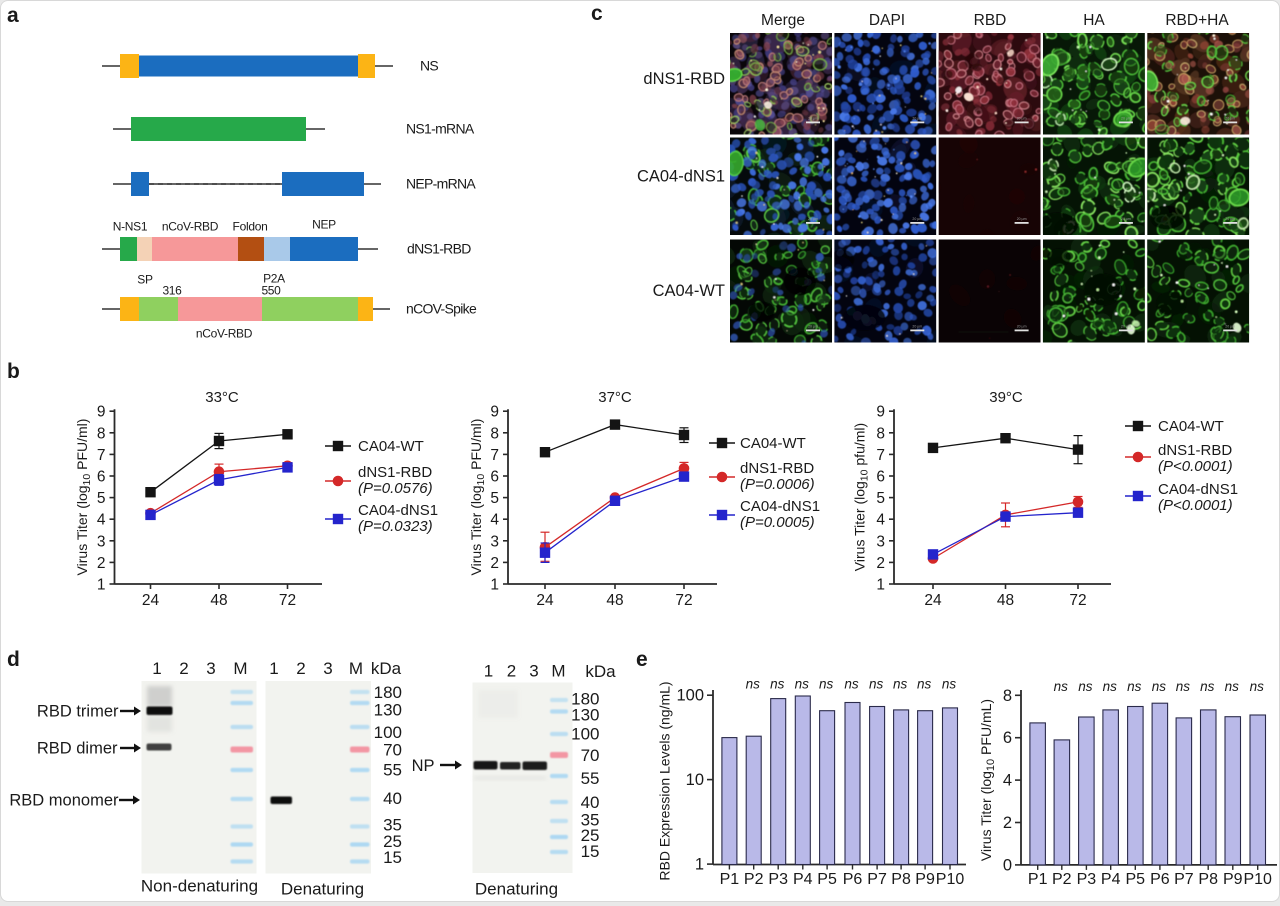 This screenshot has width=1280, height=906. Describe the element at coordinates (250, 227) in the screenshot. I see `svg-text: Foldon` at that location.